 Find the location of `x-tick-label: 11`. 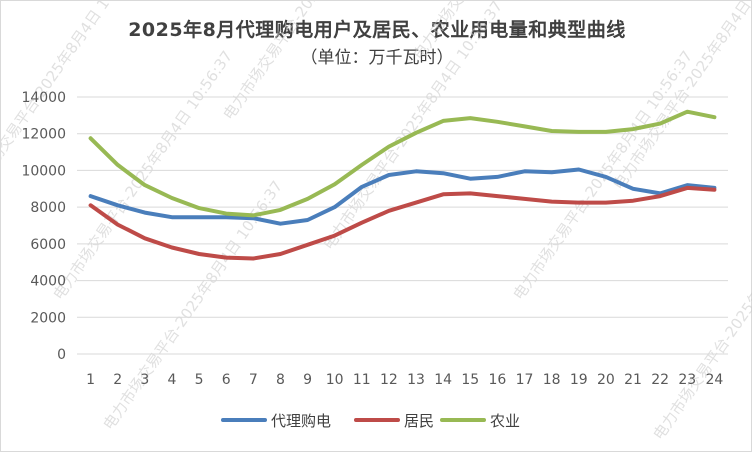

x-tick-label: 11 is located at coordinates (362, 380).